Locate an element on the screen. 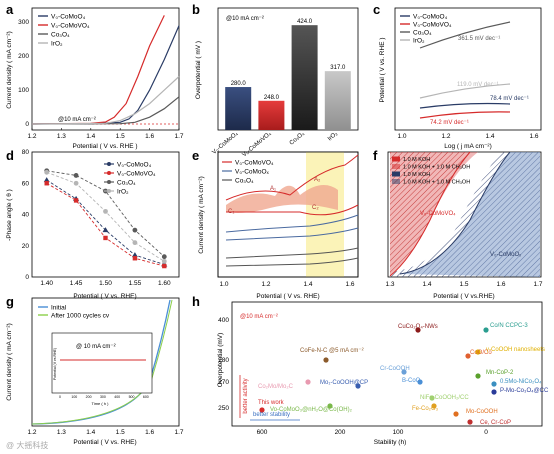 This screenshot has width=554, height=454. panel-a-xticks: 1.2 1.3 1.4 1.5 1.6 1.7 is located at coordinates (105, 134).